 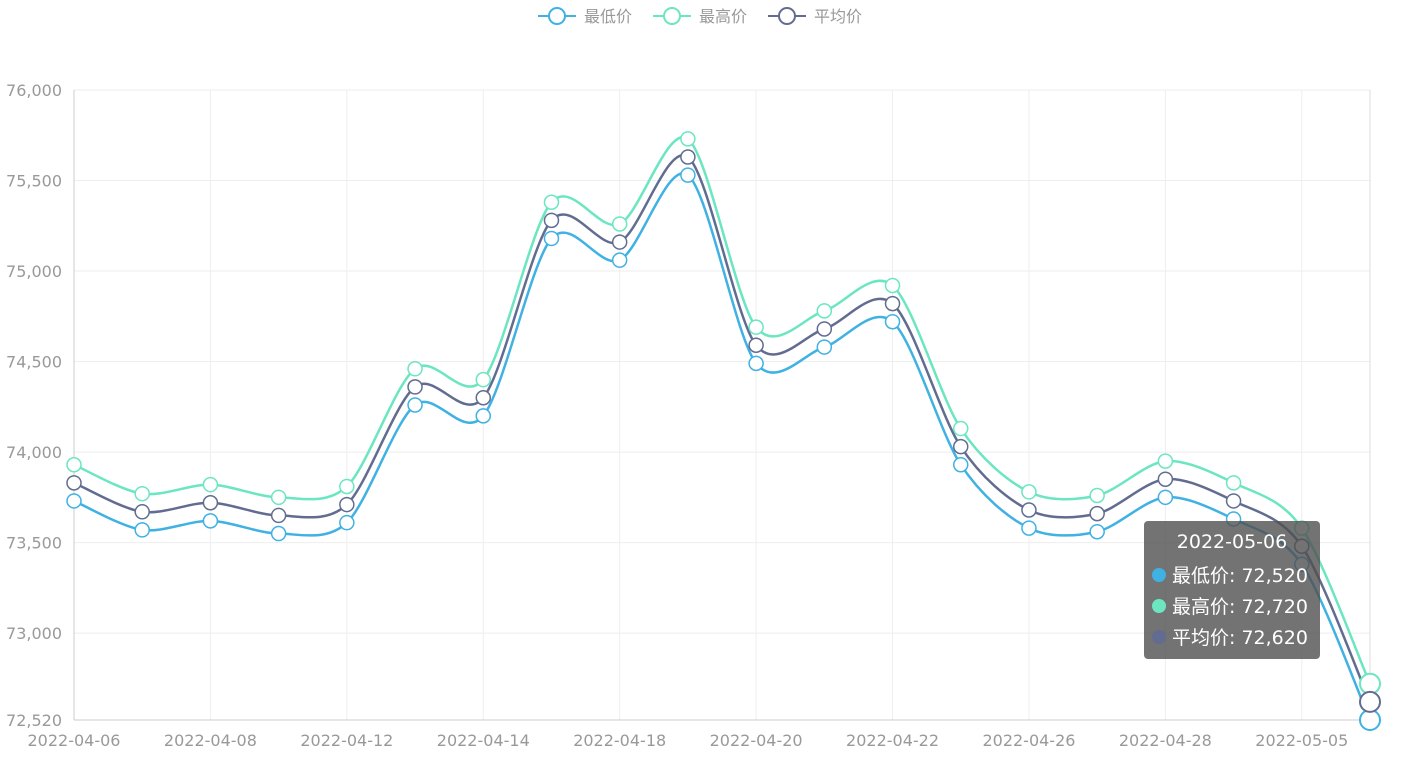 What do you see at coordinates (838, 16) in the screenshot?
I see `legend-label: 平均价` at bounding box center [838, 16].